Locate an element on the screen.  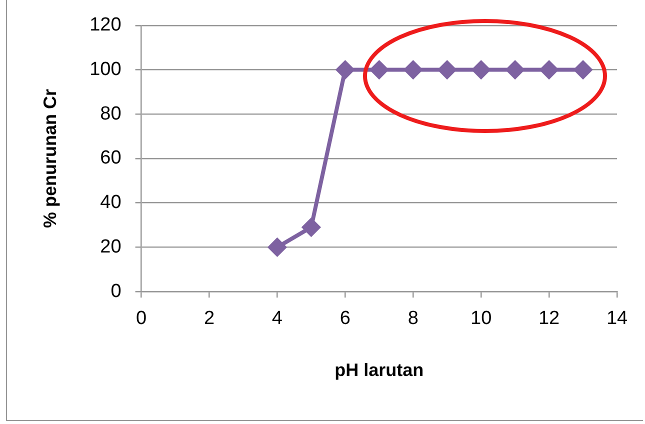
y-tick-label: 40 is located at coordinates (111, 203).